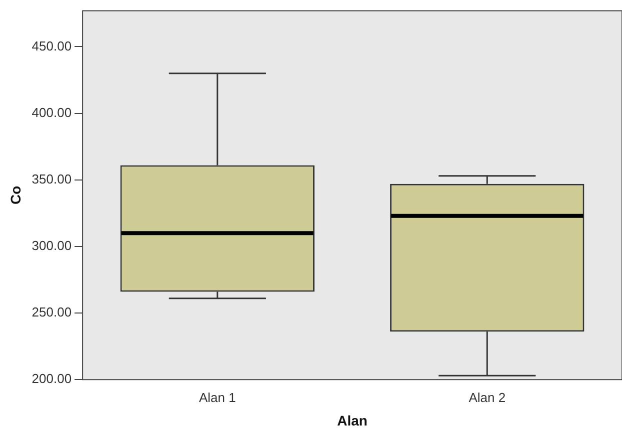 Image resolution: width=622 pixels, height=438 pixels. Describe the element at coordinates (352, 420) in the screenshot. I see `x-axis-title: Alan` at that location.